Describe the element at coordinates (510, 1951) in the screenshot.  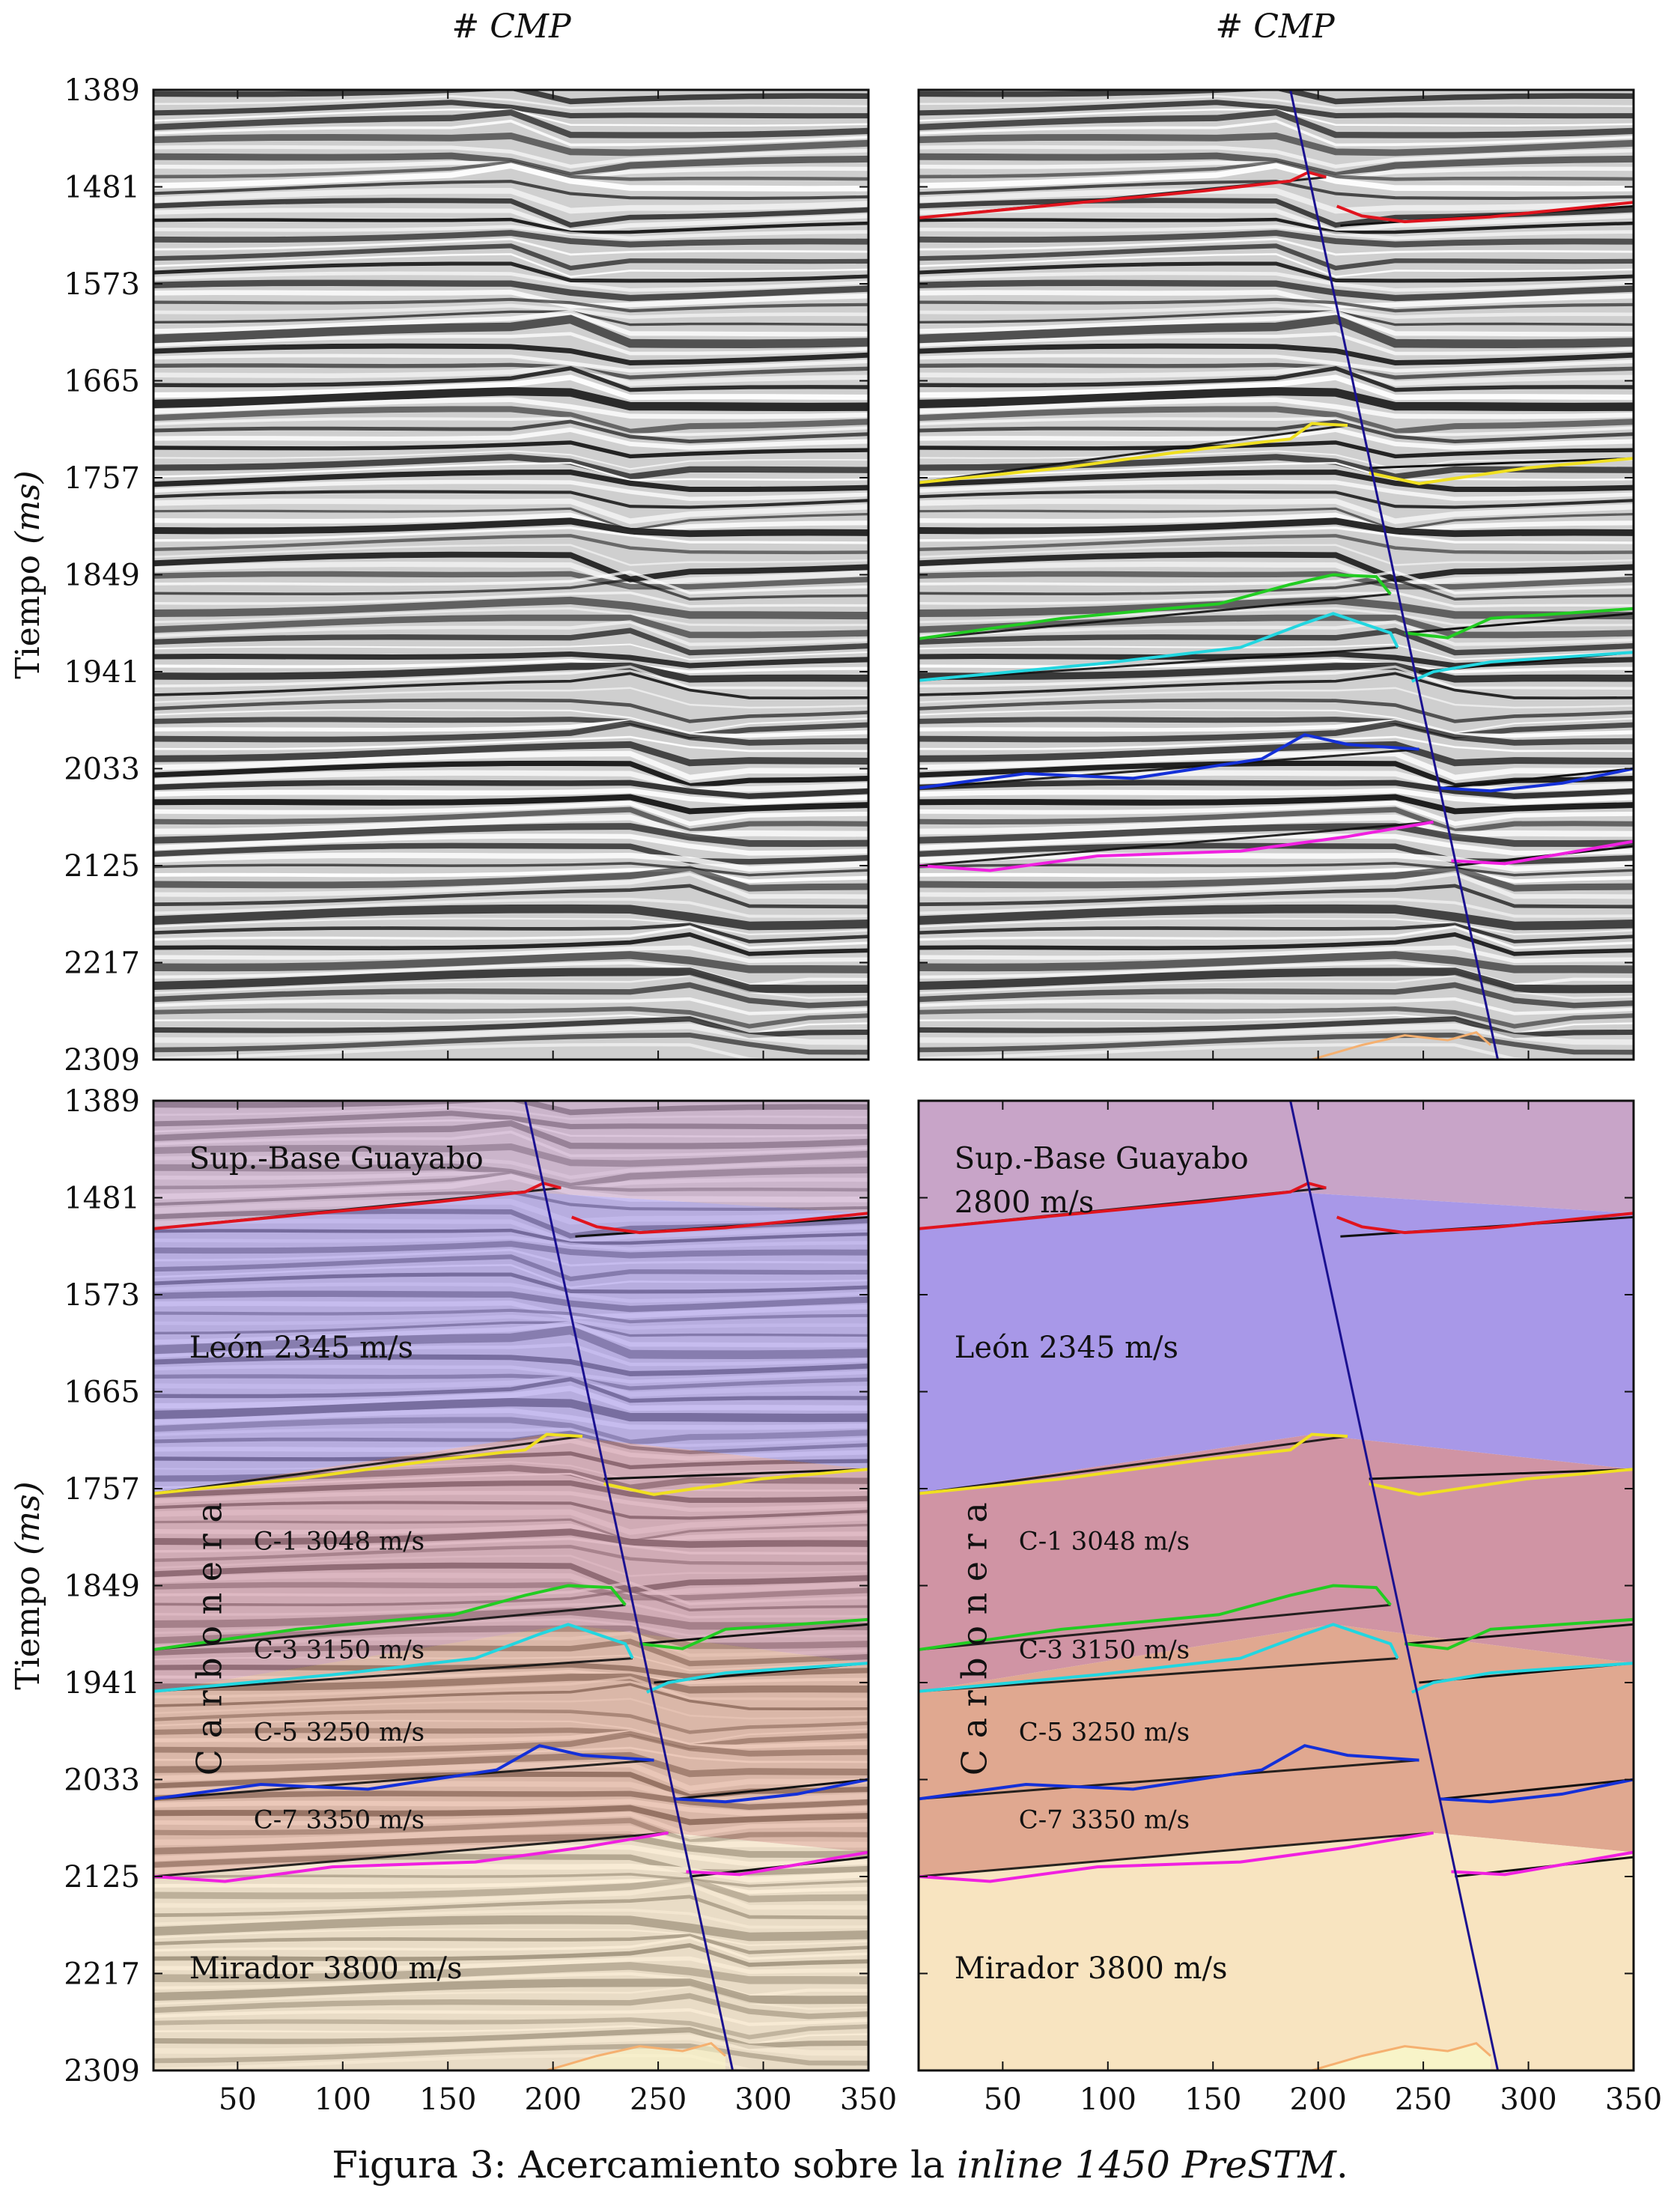
I see `fill-mirador` at that location.